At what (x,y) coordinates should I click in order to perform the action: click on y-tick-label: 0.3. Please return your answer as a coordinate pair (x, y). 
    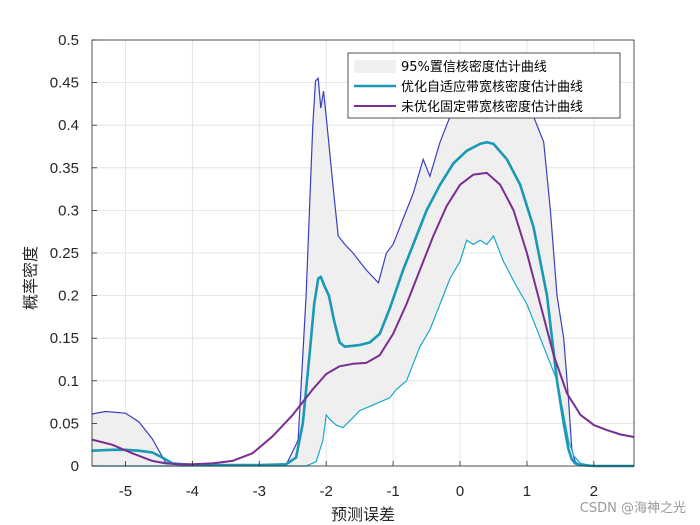
    Looking at the image, I should click on (68, 210).